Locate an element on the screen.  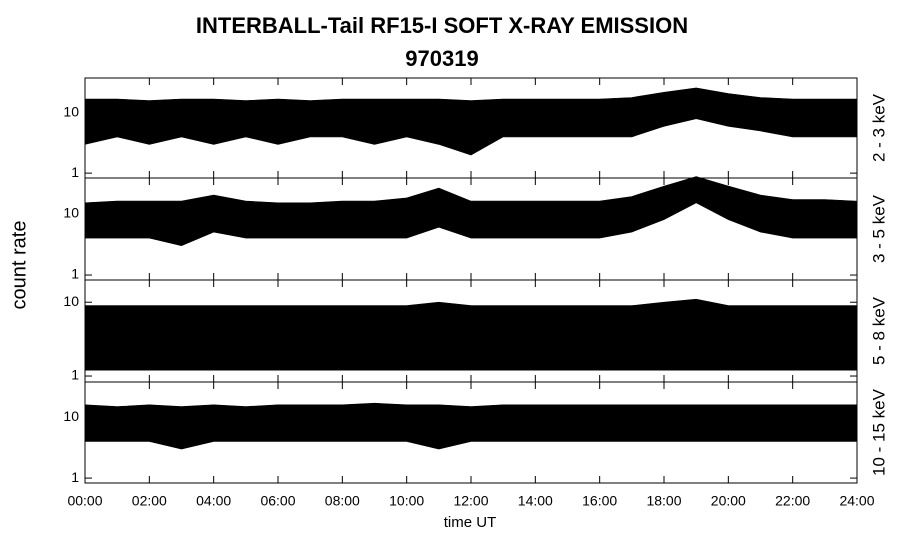
x-tick-label: 16:00 is located at coordinates (599, 501).